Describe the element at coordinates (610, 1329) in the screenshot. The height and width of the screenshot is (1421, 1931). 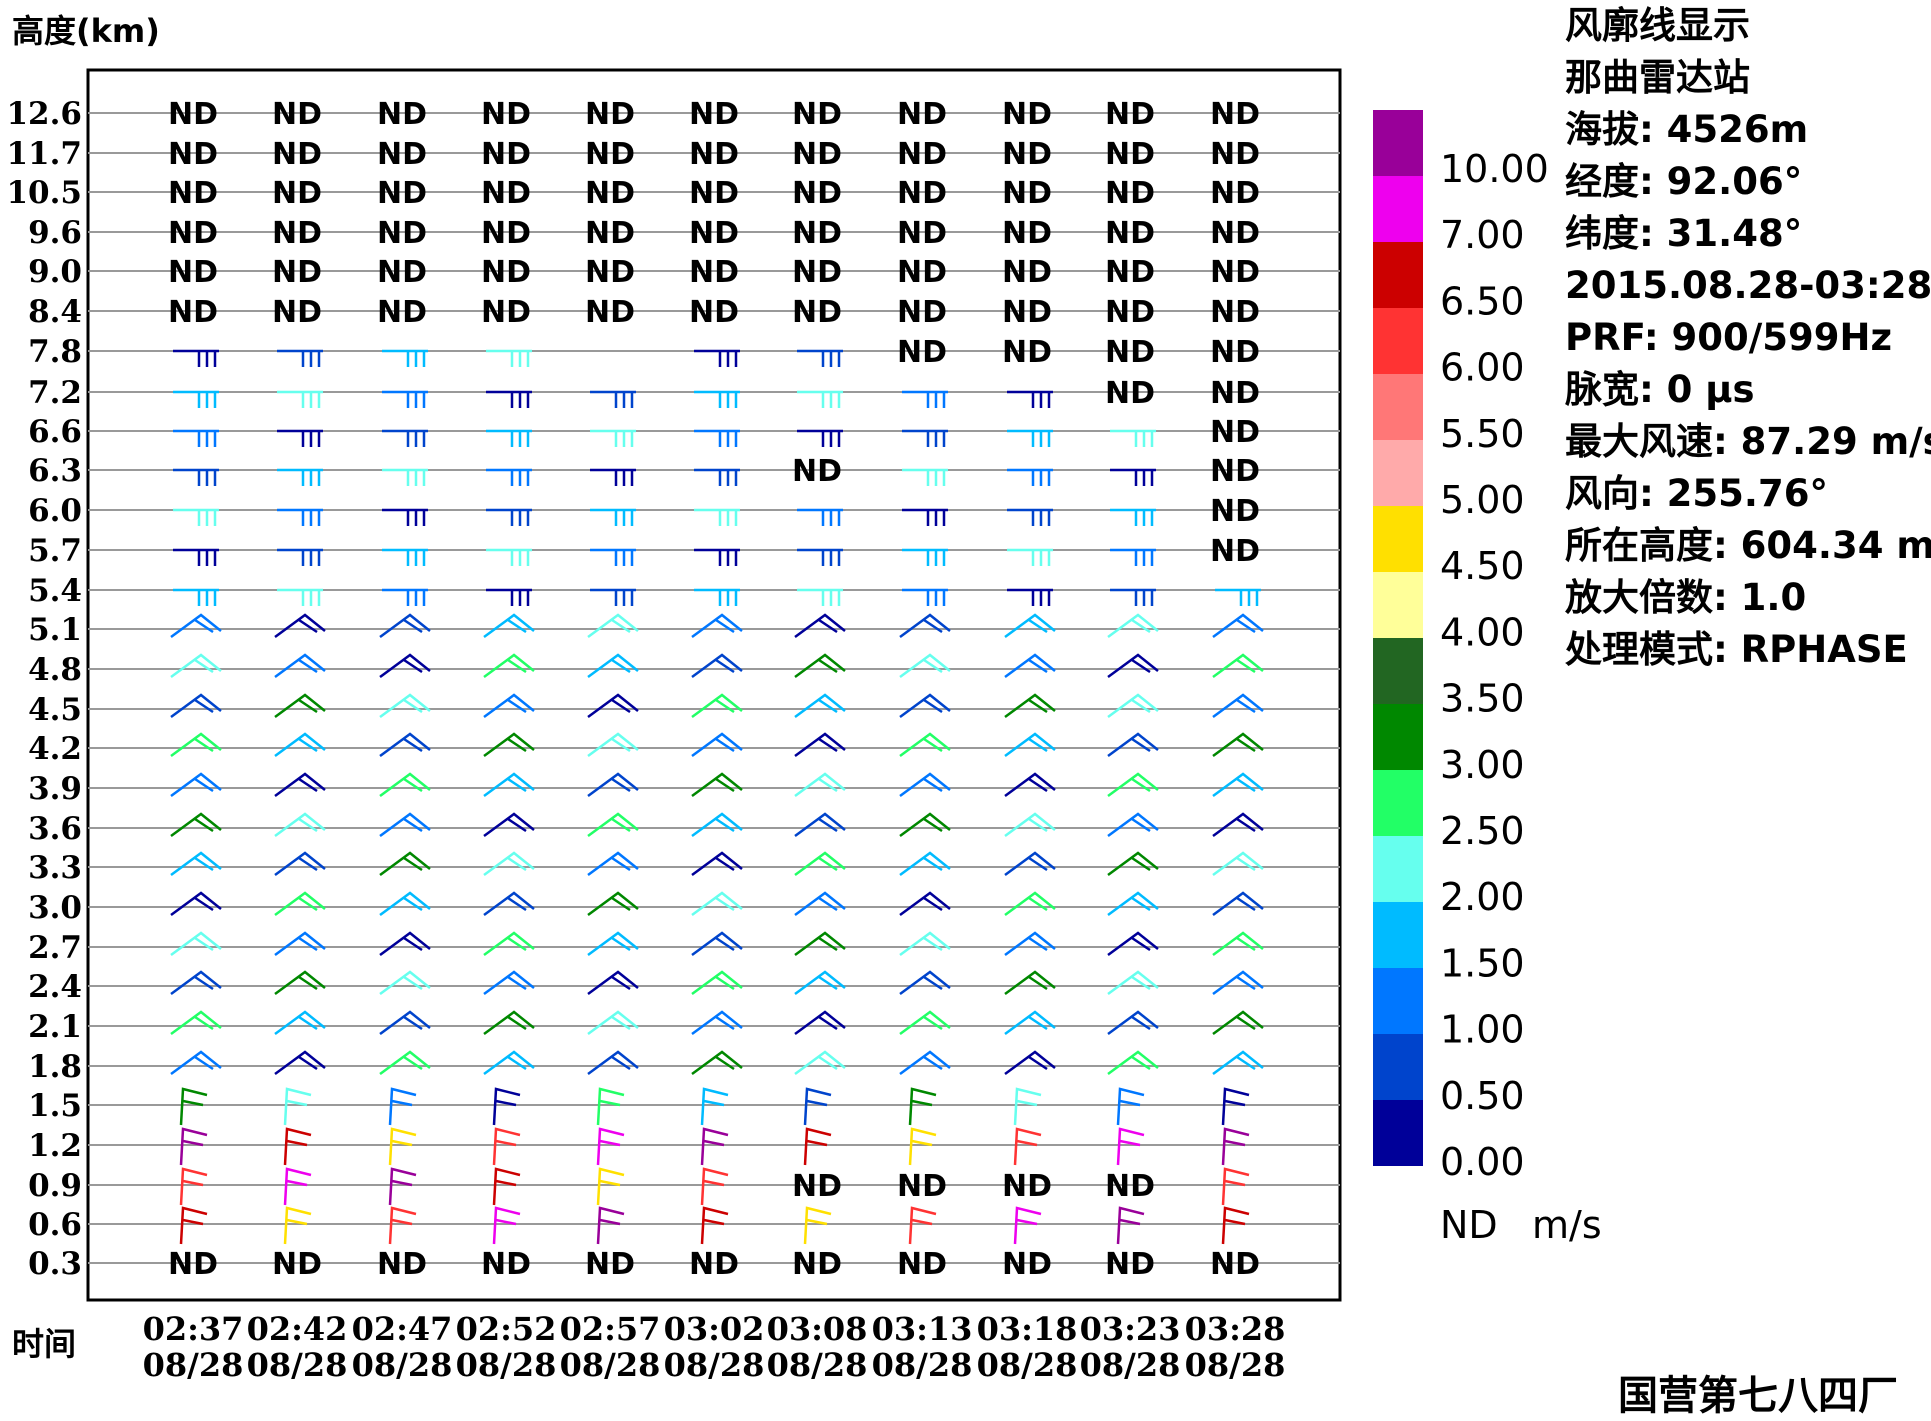
I see `time-tick-label: 02:57` at that location.